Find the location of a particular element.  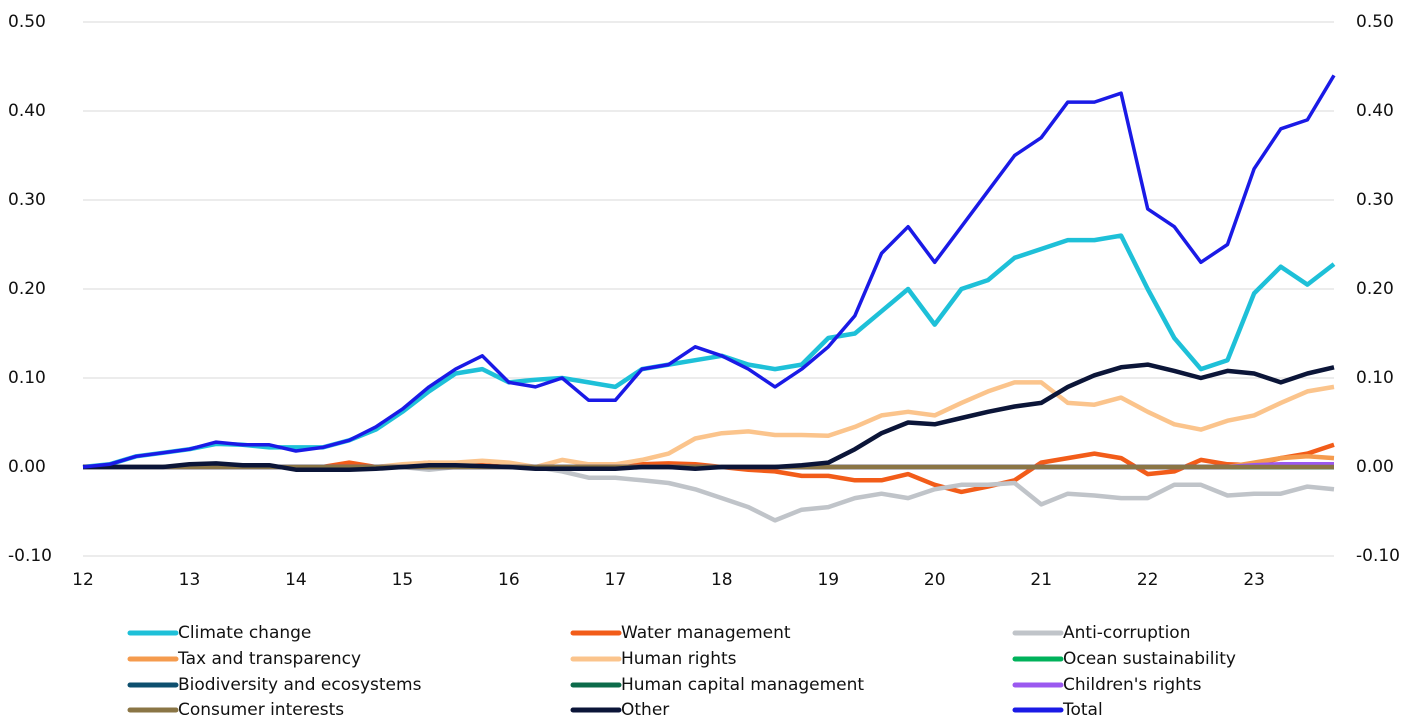

x-tick-label: 20 is located at coordinates (935, 580).